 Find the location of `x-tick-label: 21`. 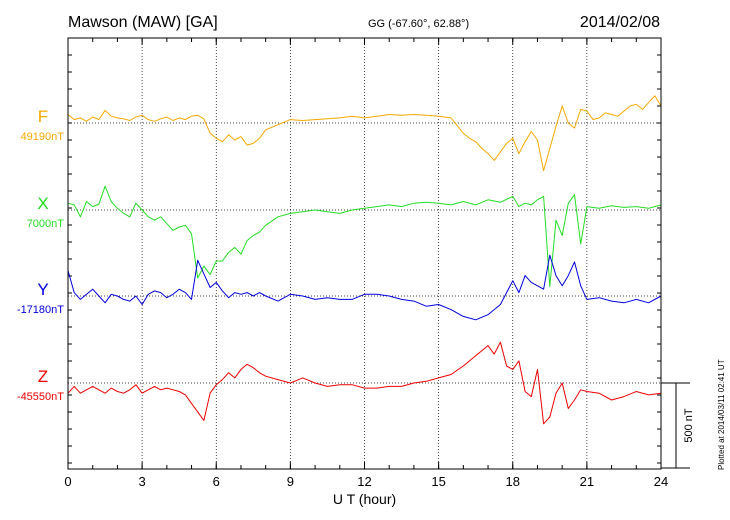

x-tick-label: 21 is located at coordinates (587, 481).